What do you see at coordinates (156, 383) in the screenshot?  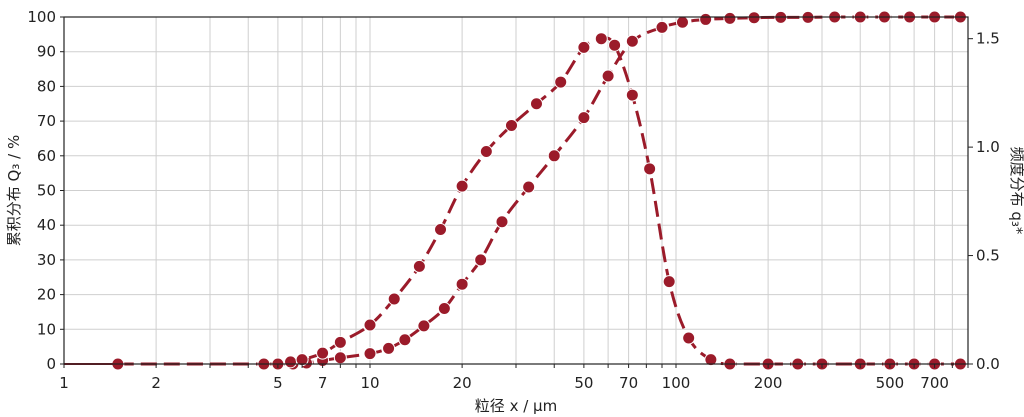 I see `x-tick-label: 2` at bounding box center [156, 383].